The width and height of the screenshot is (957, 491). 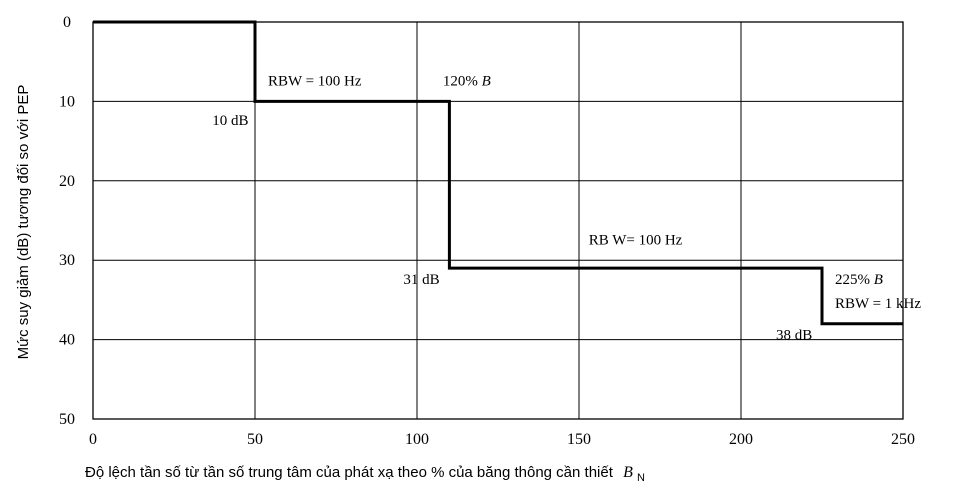 What do you see at coordinates (741, 439) in the screenshot?
I see `x-tick-label: 200` at bounding box center [741, 439].